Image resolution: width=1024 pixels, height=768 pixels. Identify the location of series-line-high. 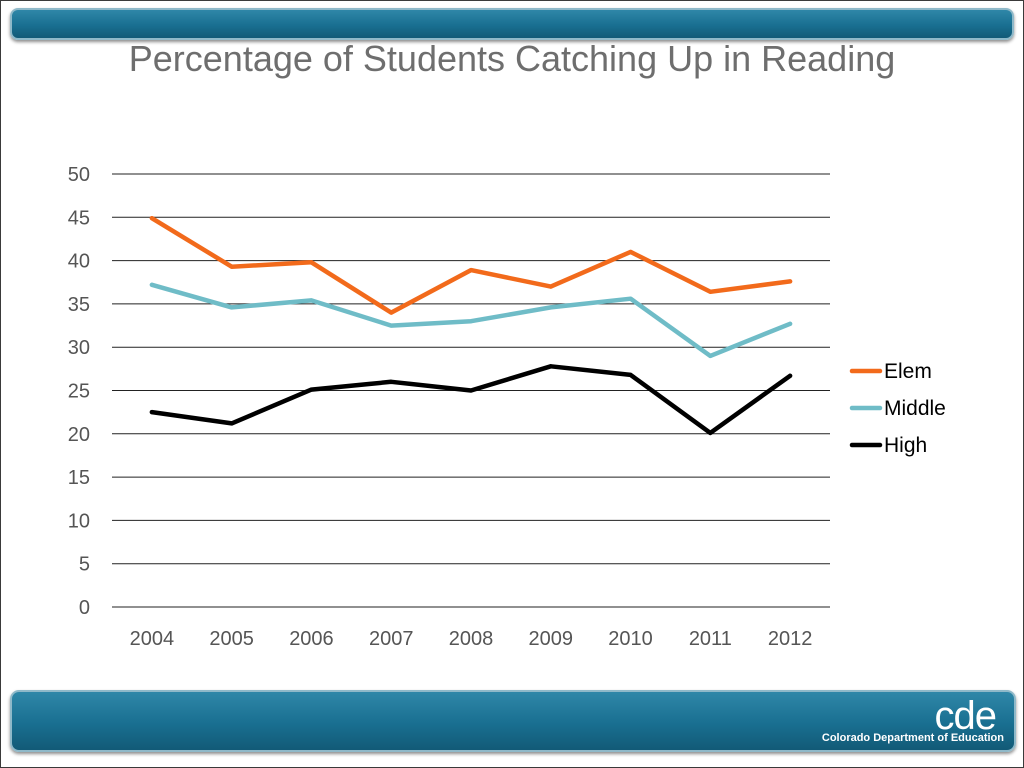
(471, 400).